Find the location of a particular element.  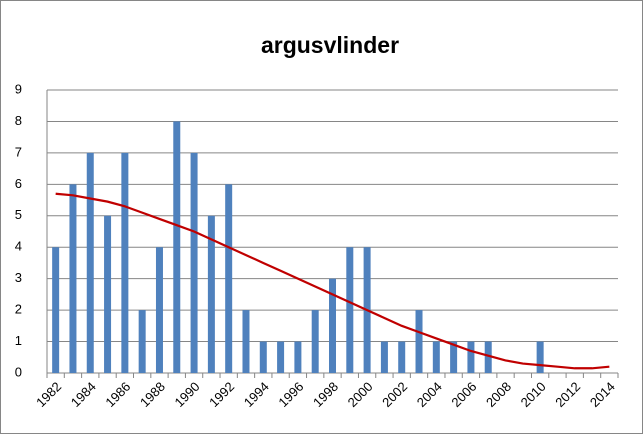

y-tick-label: 5 is located at coordinates (18, 214).